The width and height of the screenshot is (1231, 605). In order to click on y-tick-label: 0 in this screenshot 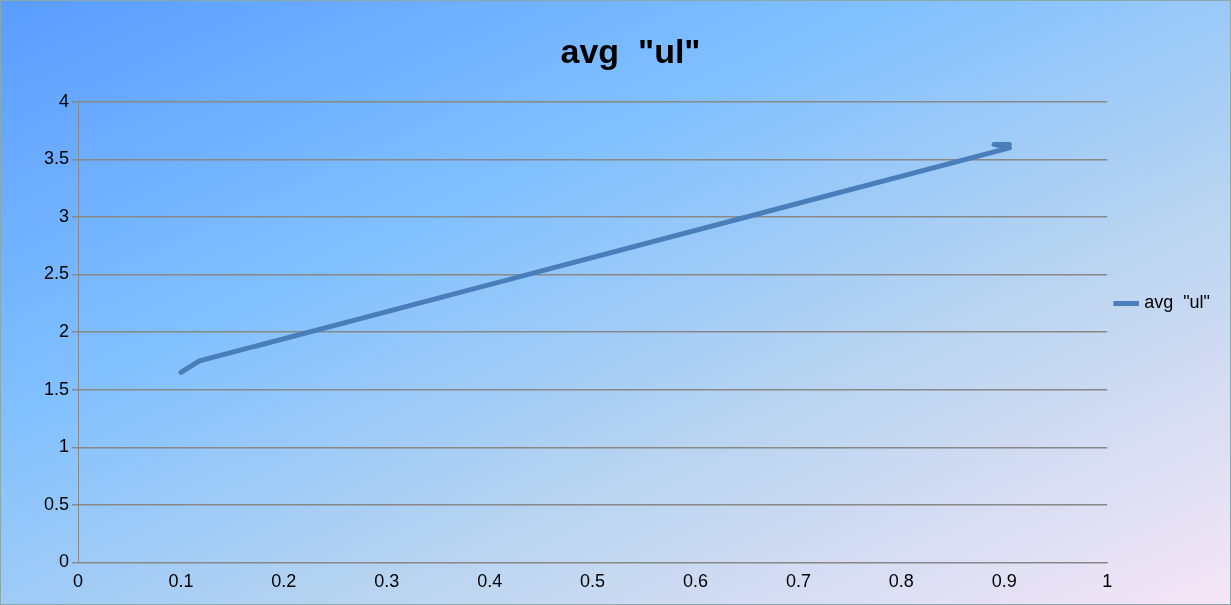, I will do `click(64, 561)`.